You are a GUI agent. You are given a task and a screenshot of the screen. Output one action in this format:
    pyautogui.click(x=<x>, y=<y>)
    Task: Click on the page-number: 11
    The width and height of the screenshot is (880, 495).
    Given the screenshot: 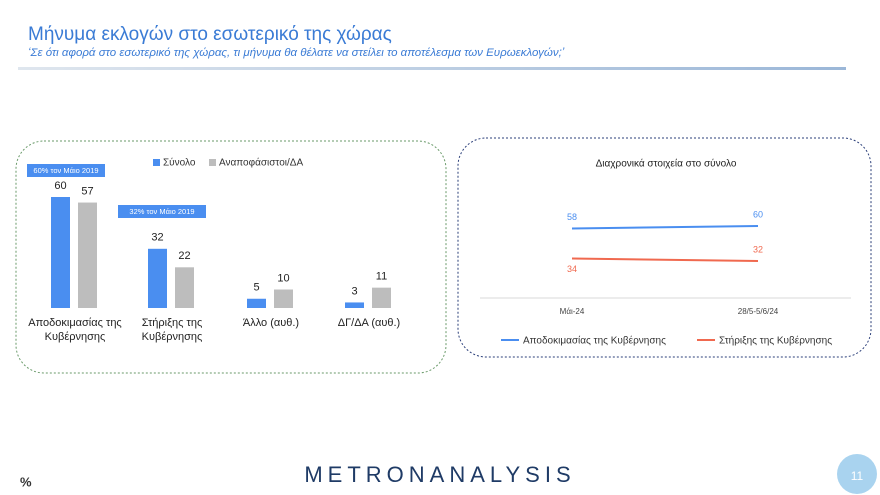 What is the action you would take?
    pyautogui.click(x=857, y=476)
    